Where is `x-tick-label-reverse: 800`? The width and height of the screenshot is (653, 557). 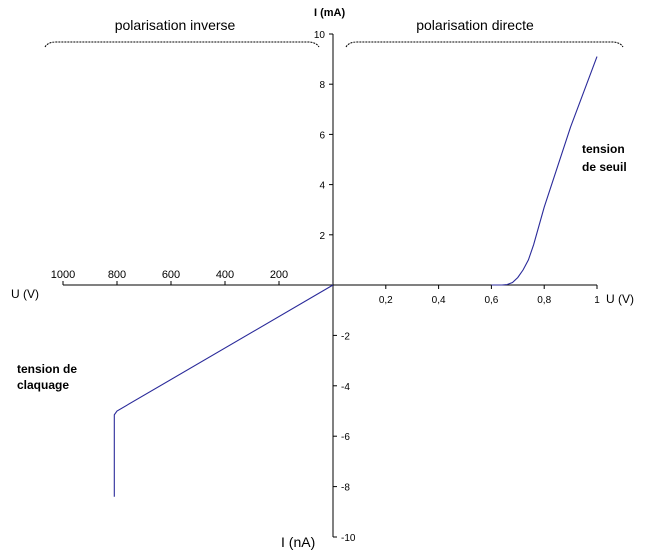
x-tick-label-reverse: 800 is located at coordinates (117, 275).